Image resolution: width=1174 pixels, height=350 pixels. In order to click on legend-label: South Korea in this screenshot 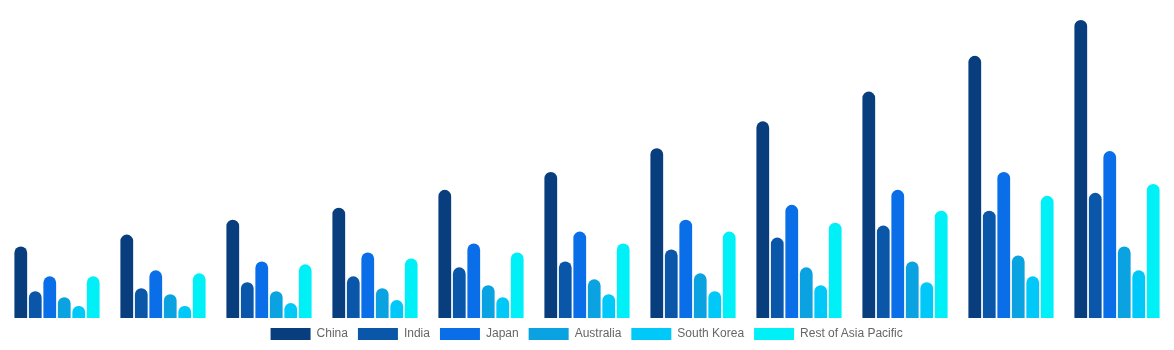, I will do `click(711, 333)`.